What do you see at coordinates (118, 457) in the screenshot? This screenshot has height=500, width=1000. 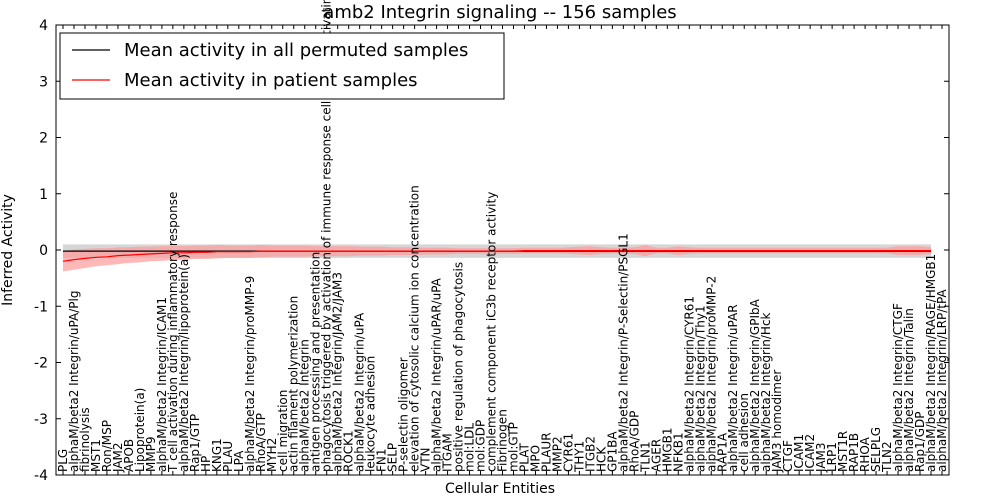 I see `entity-label: JAM2` at bounding box center [118, 457].